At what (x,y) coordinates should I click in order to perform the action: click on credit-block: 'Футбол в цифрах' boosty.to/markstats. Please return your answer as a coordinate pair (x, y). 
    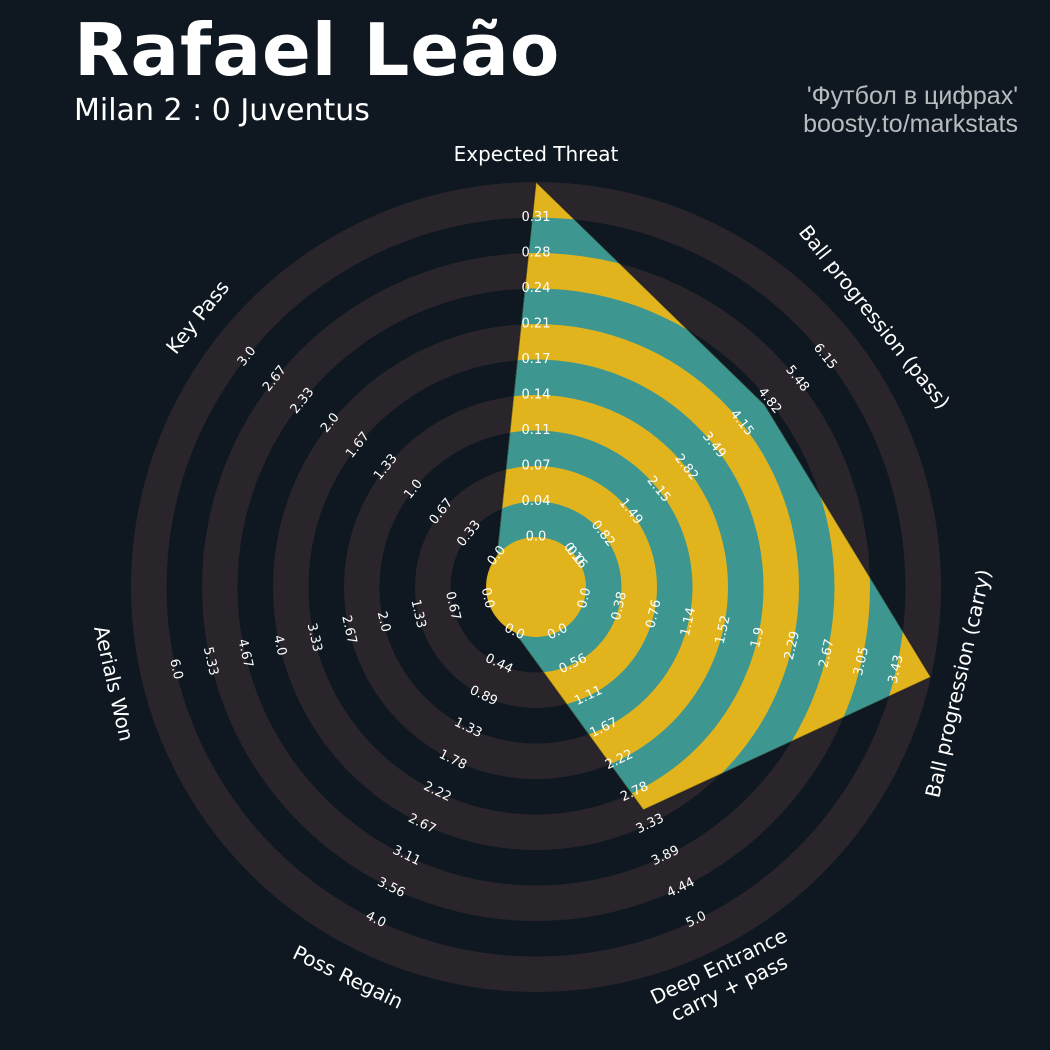
    Looking at the image, I should click on (910, 110).